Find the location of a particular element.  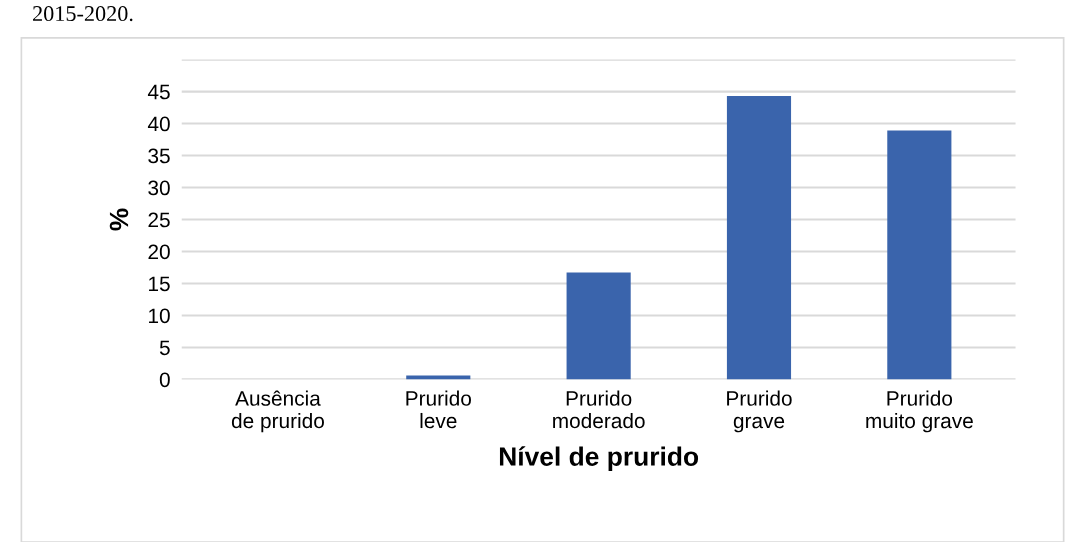

x-tick-label: Ausência de prurido is located at coordinates (277, 411).